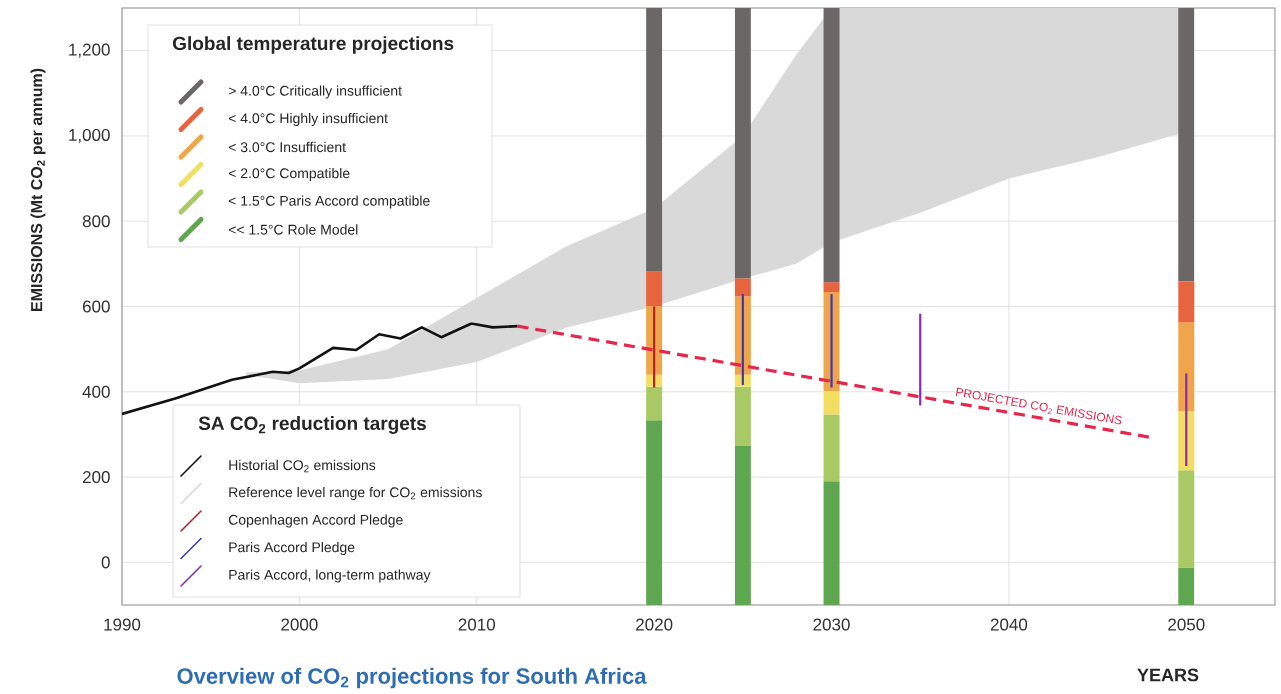  I want to click on legend-label: Paris Accord Pledge, so click(292, 548).